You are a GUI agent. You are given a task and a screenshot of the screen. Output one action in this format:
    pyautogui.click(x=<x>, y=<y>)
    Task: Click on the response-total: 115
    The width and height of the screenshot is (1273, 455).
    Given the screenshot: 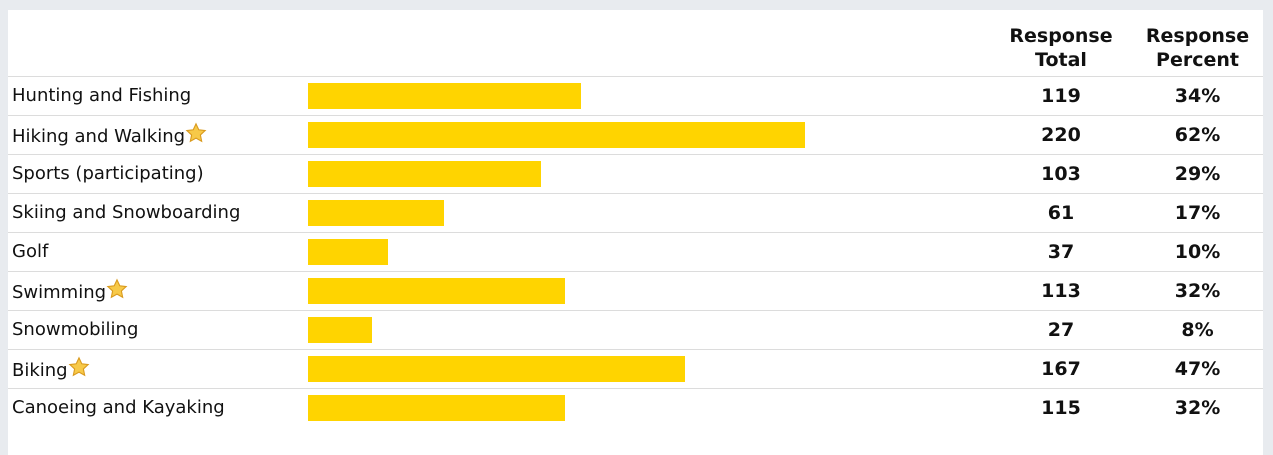 What is the action you would take?
    pyautogui.click(x=1061, y=408)
    